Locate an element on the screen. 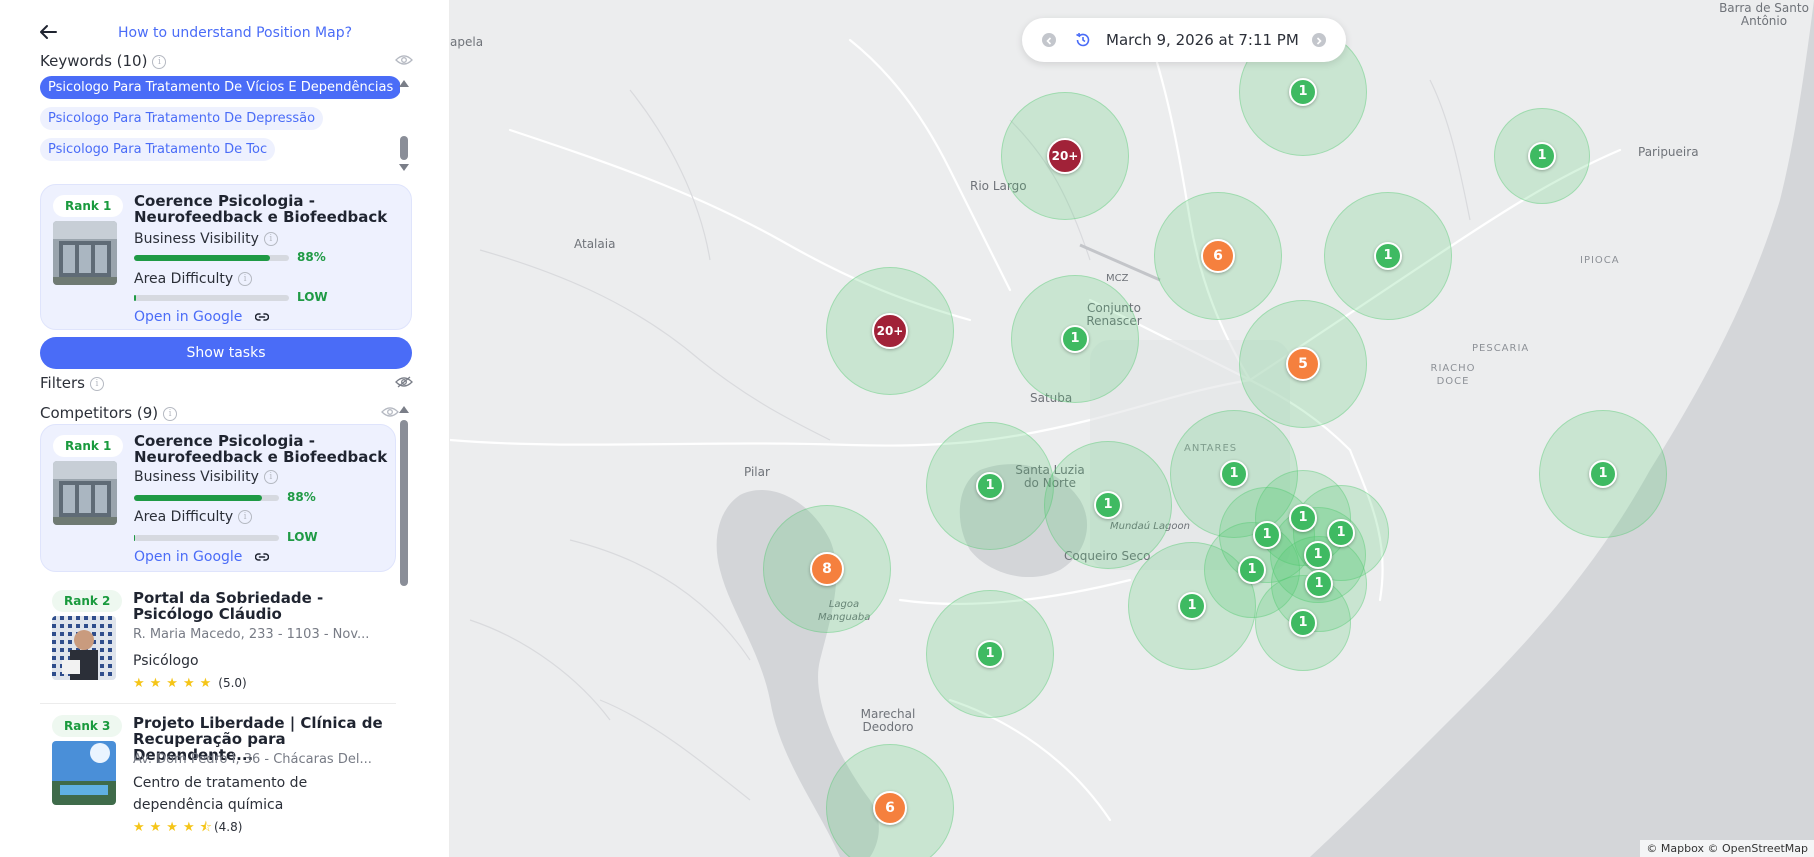 This screenshot has height=857, width=1814. next-date-button is located at coordinates (1319, 40).